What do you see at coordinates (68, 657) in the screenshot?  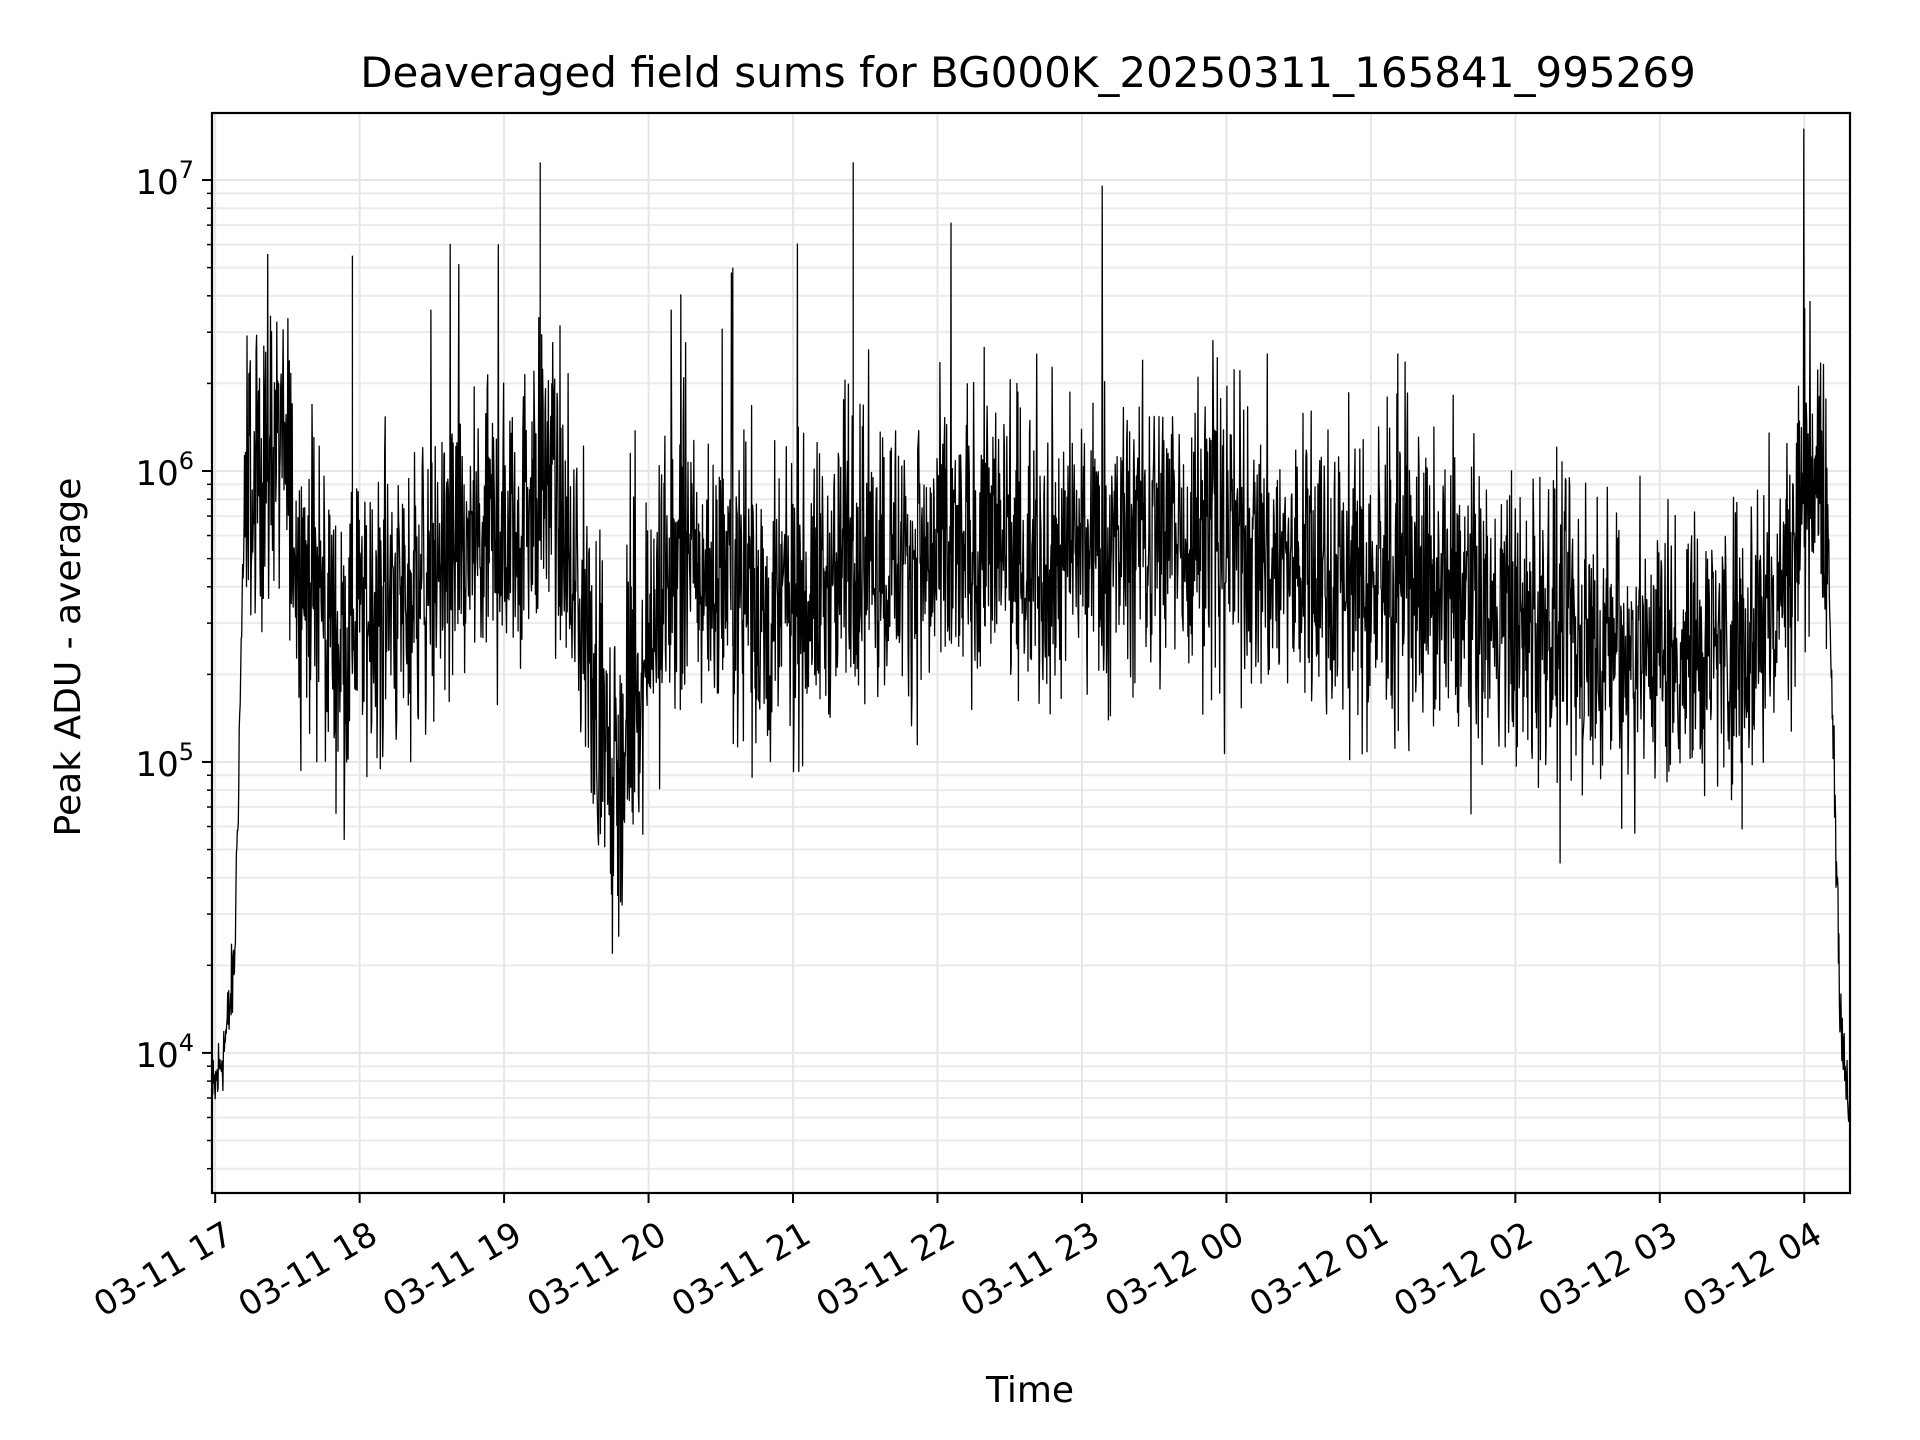 I see `y-axis-label: Peak ADU - average` at bounding box center [68, 657].